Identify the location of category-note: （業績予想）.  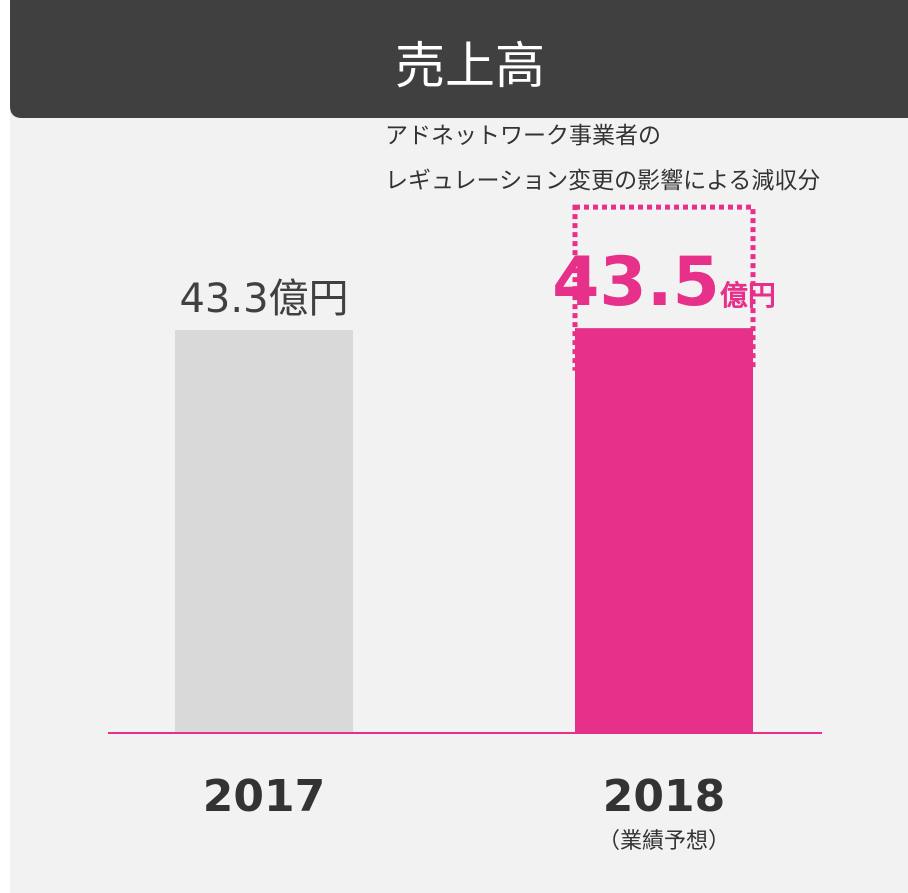
(664, 841).